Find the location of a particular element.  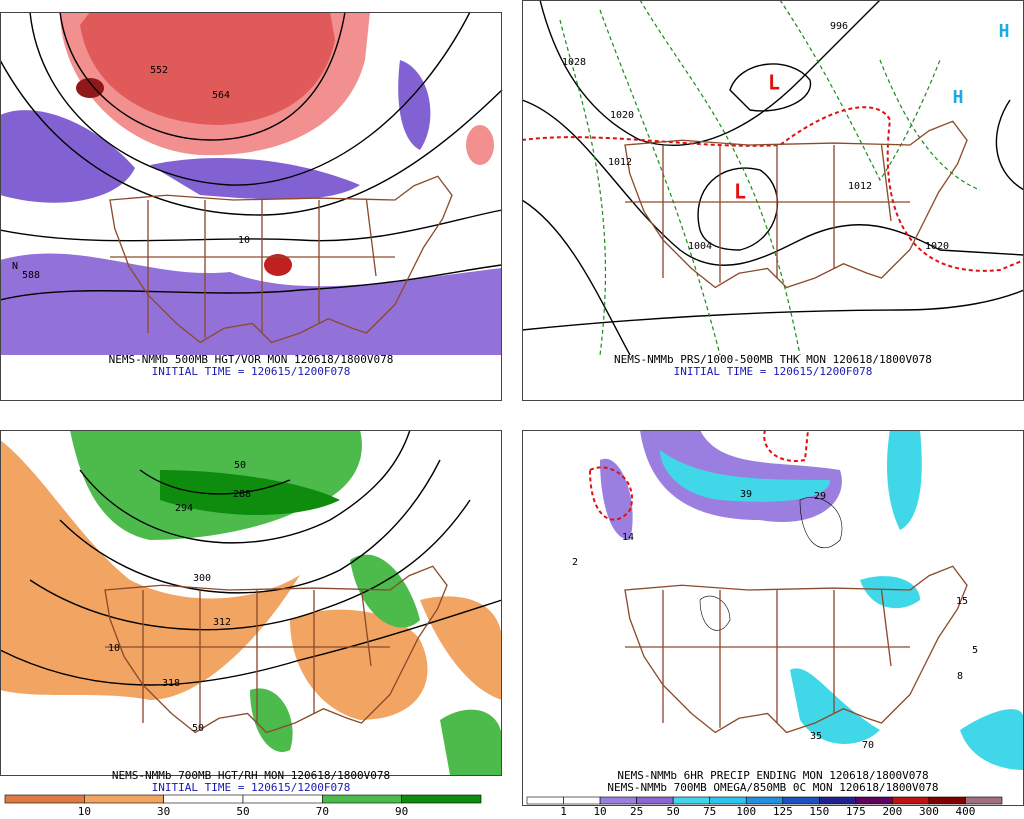

contour-label: 996 is located at coordinates (839, 26).